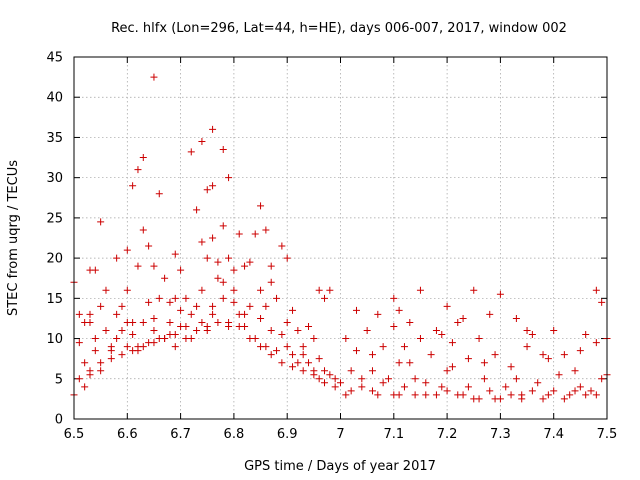 This screenshot has height=480, width=640. Describe the element at coordinates (553, 434) in the screenshot. I see `x-tick-label: 7.4` at that location.